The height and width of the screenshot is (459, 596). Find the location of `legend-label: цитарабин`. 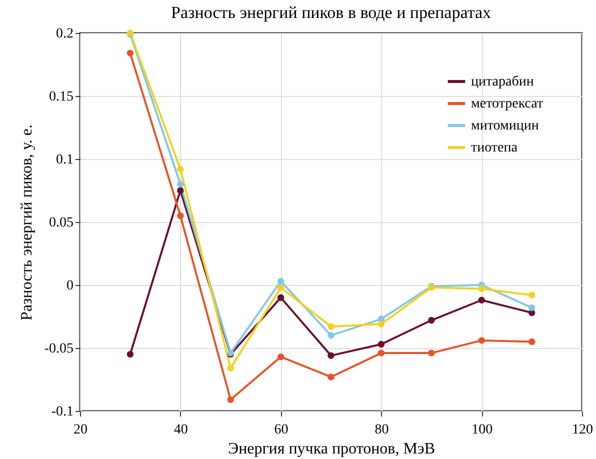

legend-label: цитарабин is located at coordinates (502, 82).